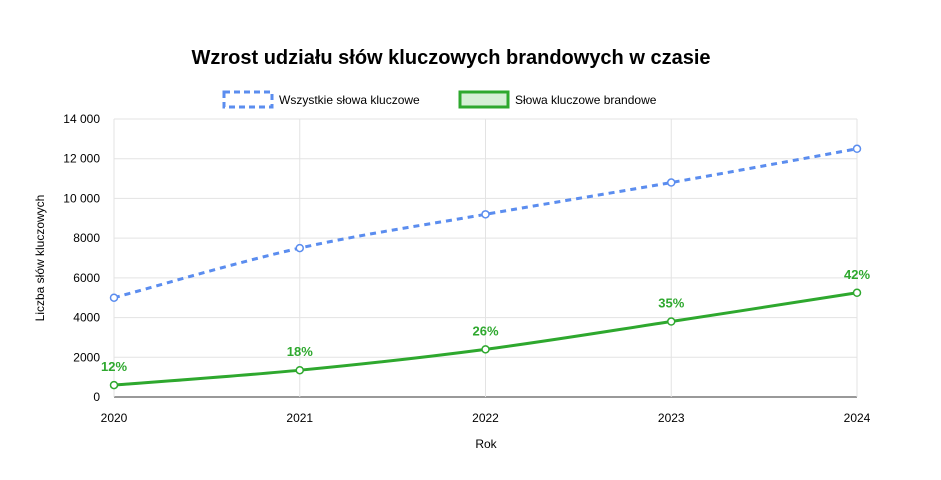 Image resolution: width=941 pixels, height=480 pixels. Describe the element at coordinates (671, 418) in the screenshot. I see `x-tick-label: 2023` at that location.